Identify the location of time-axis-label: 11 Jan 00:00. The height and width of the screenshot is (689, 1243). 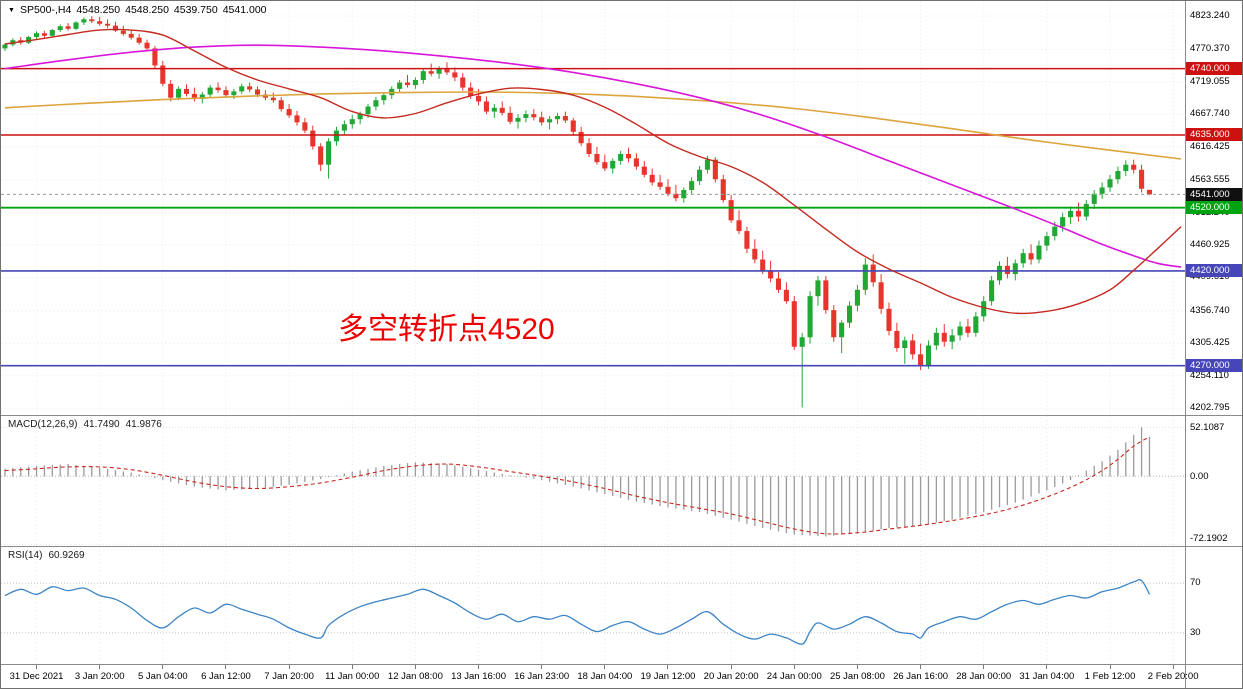
(352, 676).